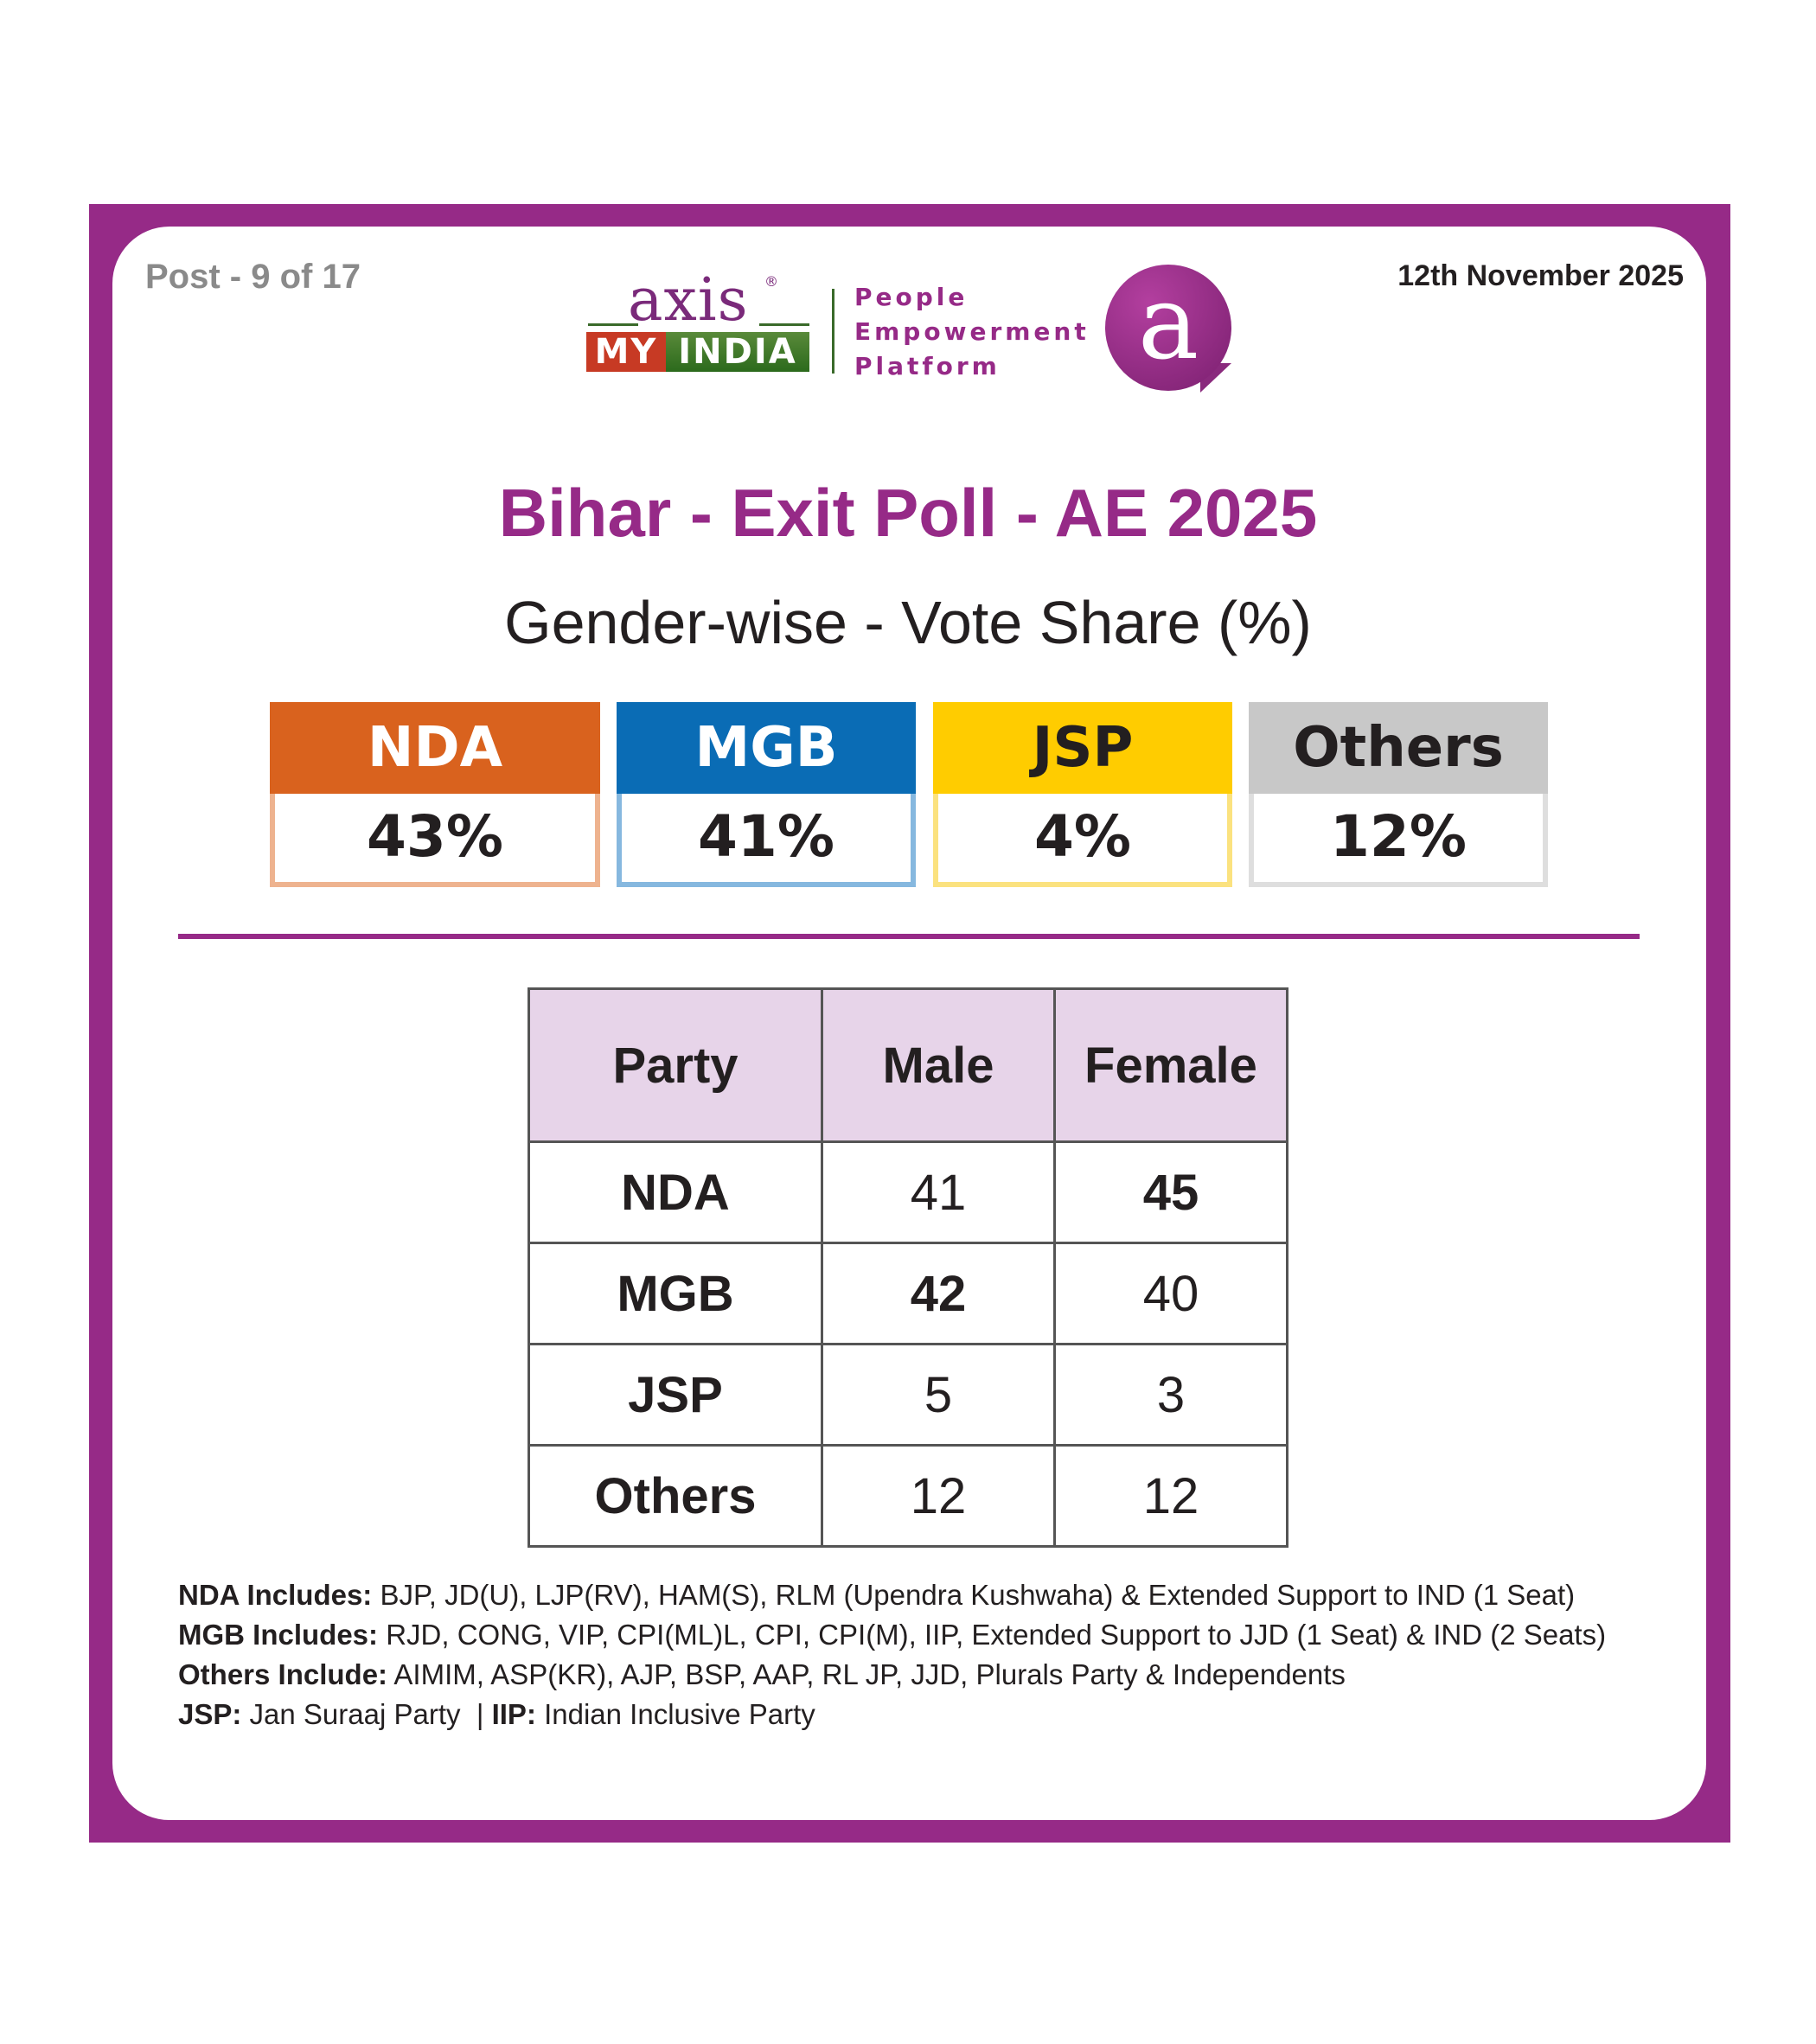 Image resolution: width=1816 pixels, height=2044 pixels. Describe the element at coordinates (1168, 328) in the screenshot. I see `a-logo-icon: a` at that location.